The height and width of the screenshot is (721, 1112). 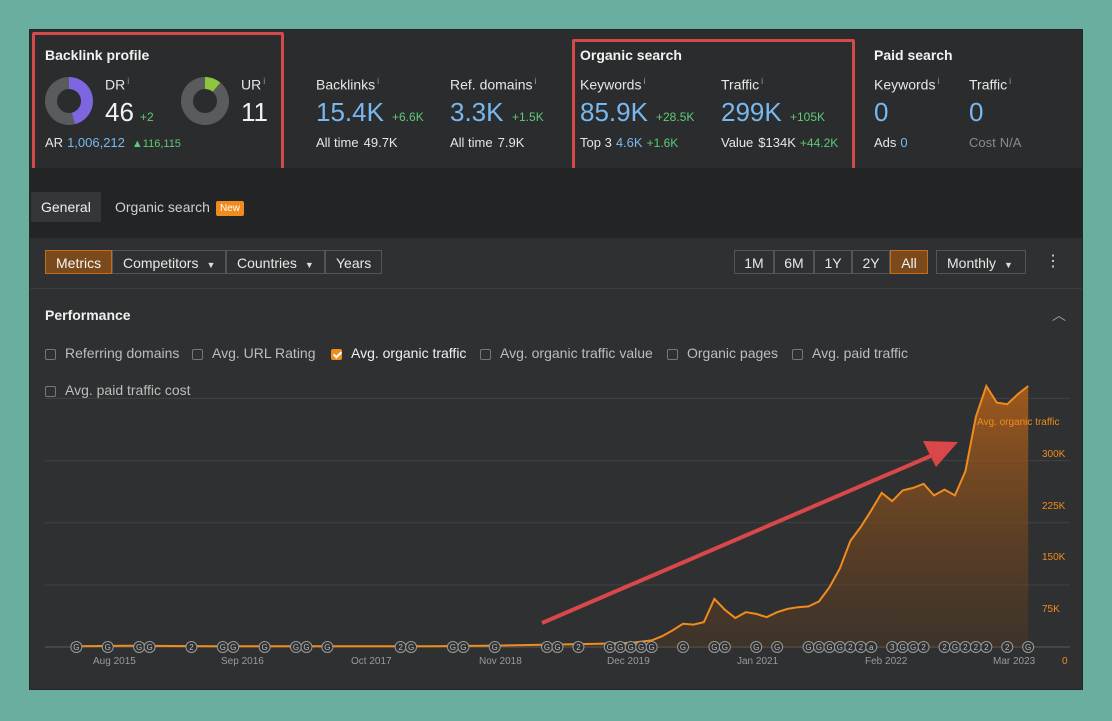 What do you see at coordinates (871, 262) in the screenshot?
I see `range-2y-button: 2Y` at bounding box center [871, 262].